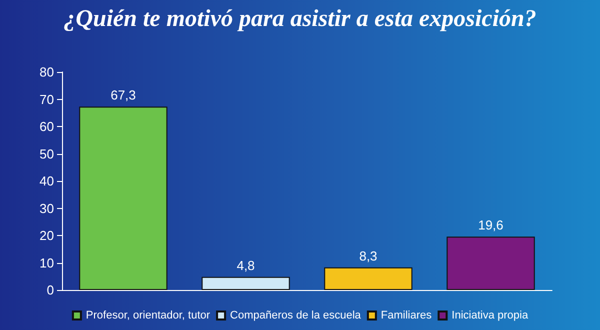  I want to click on legend-label: Compañeros de la escuela, so click(296, 316).